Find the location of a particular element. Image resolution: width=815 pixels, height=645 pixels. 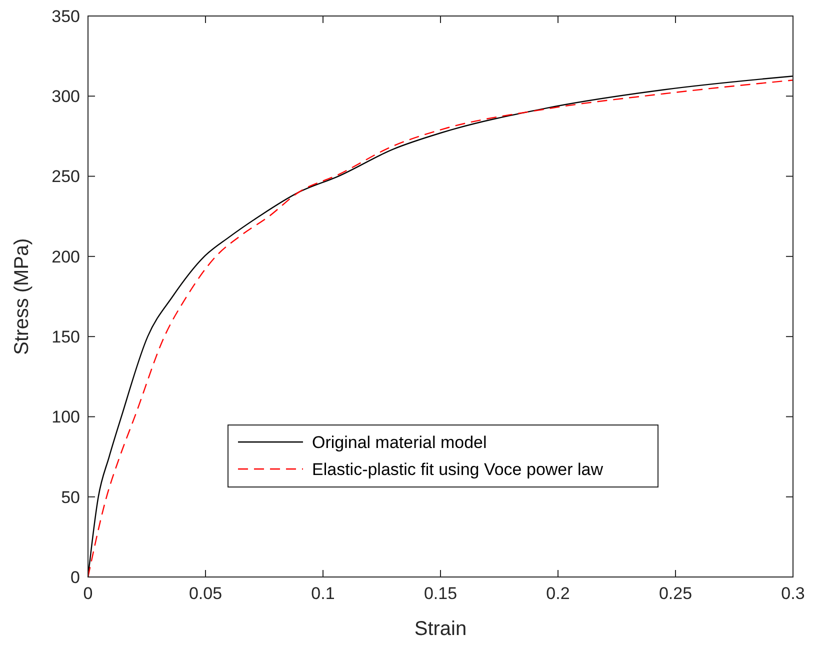

y-axis-title: Stress (MPa) is located at coordinates (22, 296).